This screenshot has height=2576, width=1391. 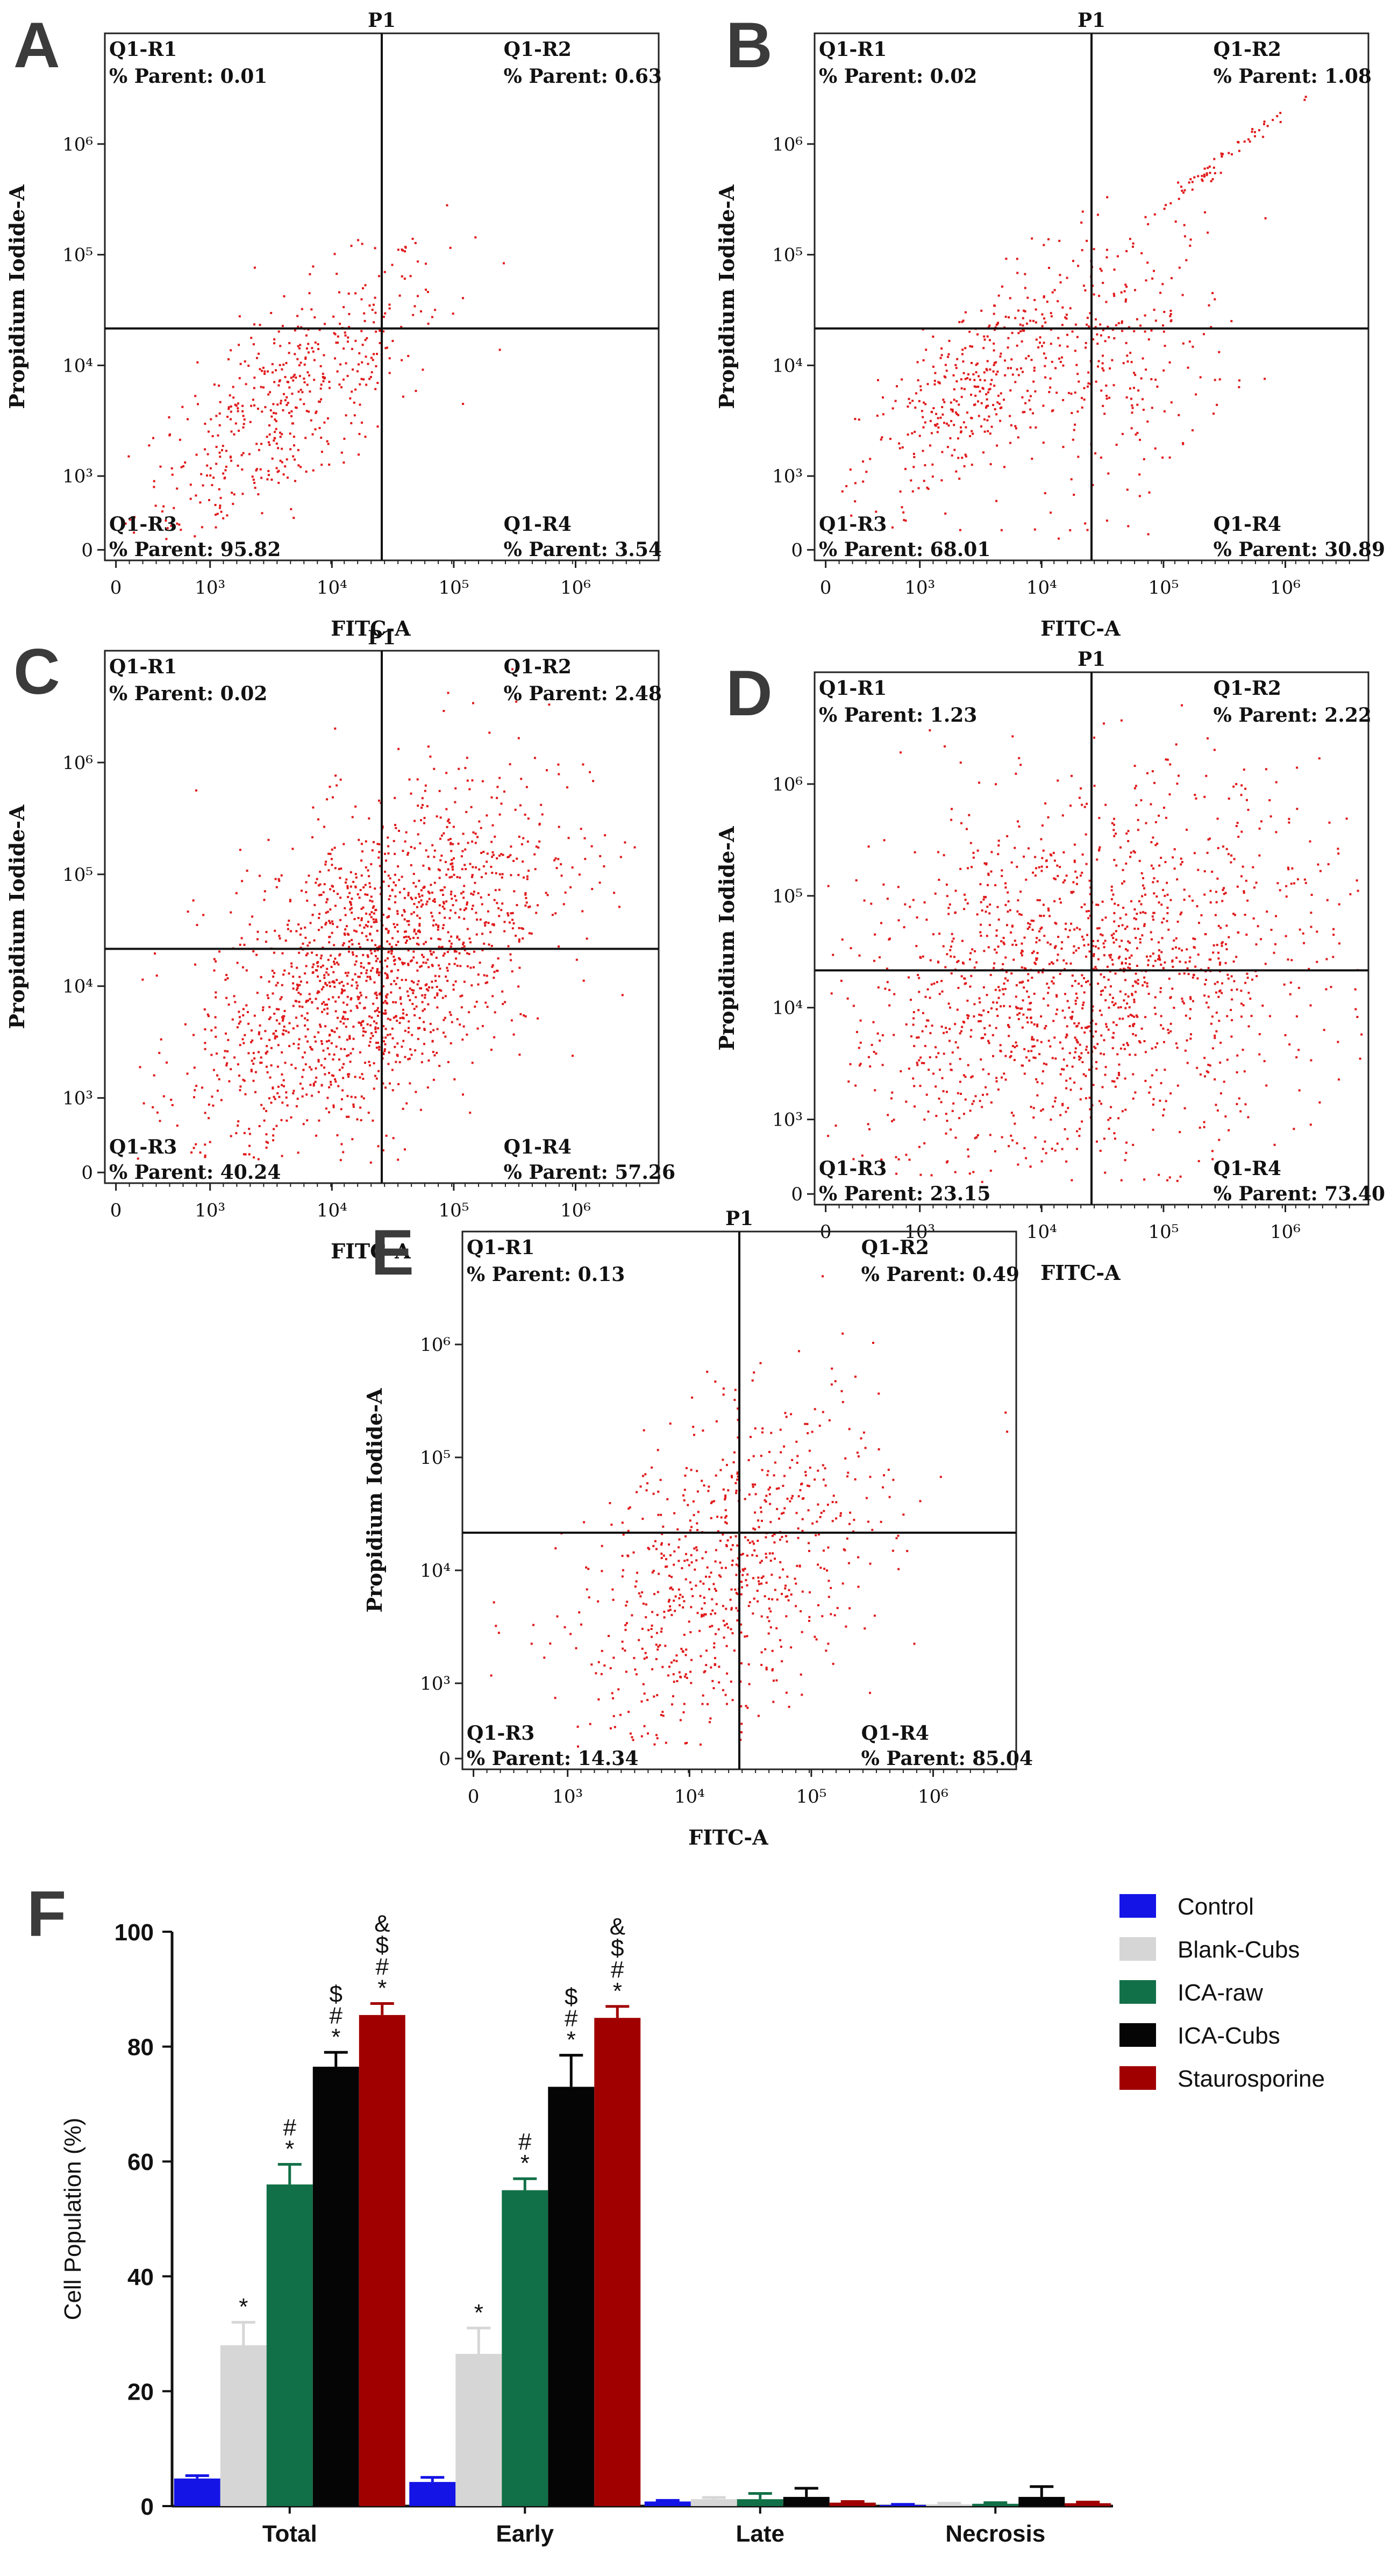 I want to click on quadrant-percent: % Parent: 0.01, so click(x=188, y=76).